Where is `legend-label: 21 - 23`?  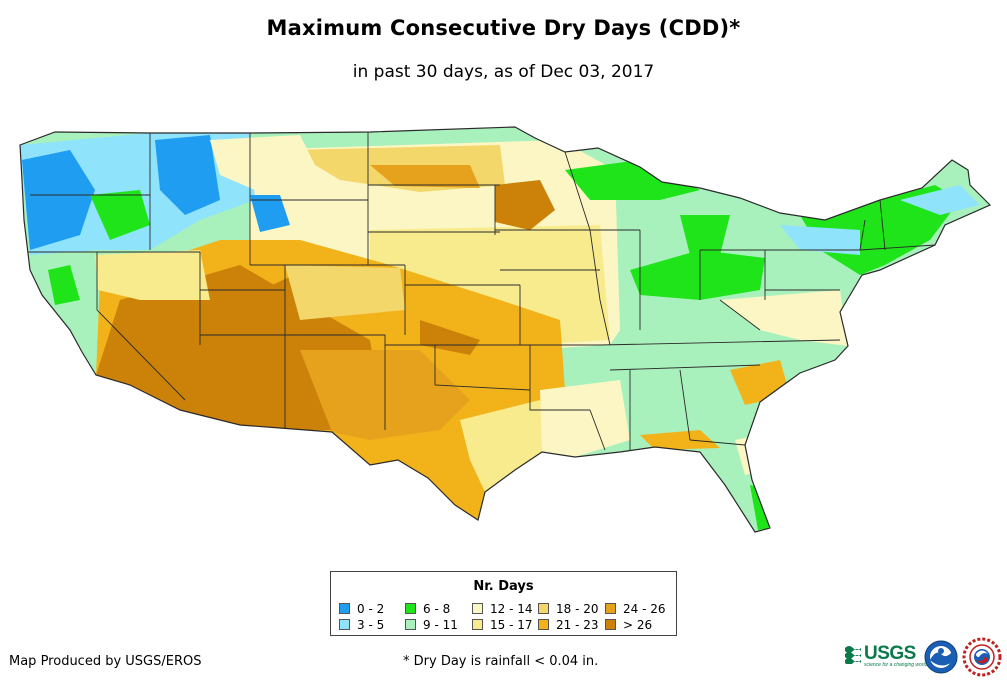
legend-label: 21 - 23 is located at coordinates (577, 625).